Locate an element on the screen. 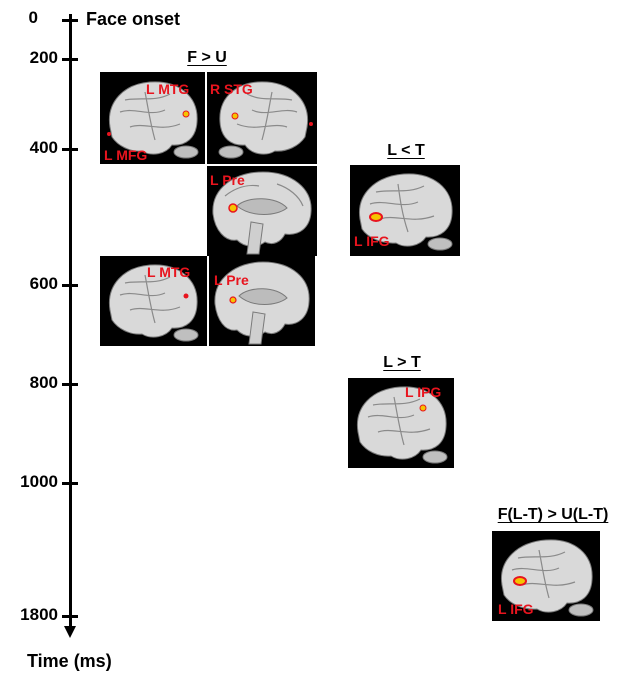  brain-panel-l-ifg-l-lt-t: L IFG is located at coordinates (405, 210).